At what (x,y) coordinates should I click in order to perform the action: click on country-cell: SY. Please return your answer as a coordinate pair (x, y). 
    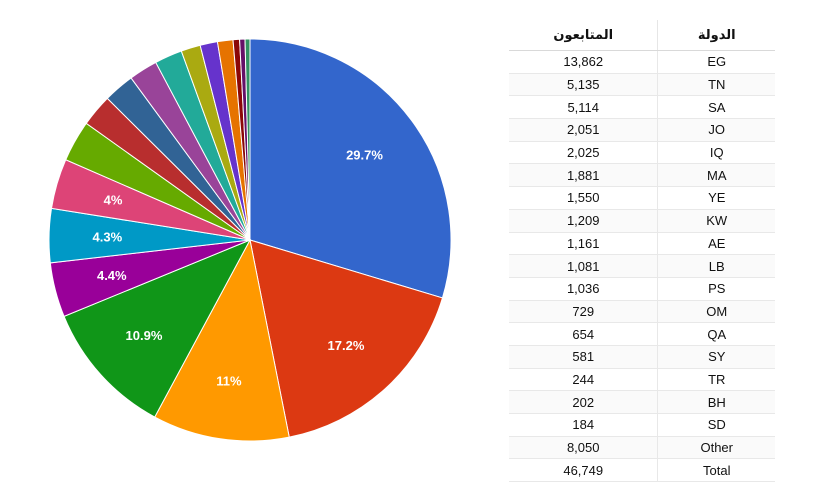
    Looking at the image, I should click on (716, 357).